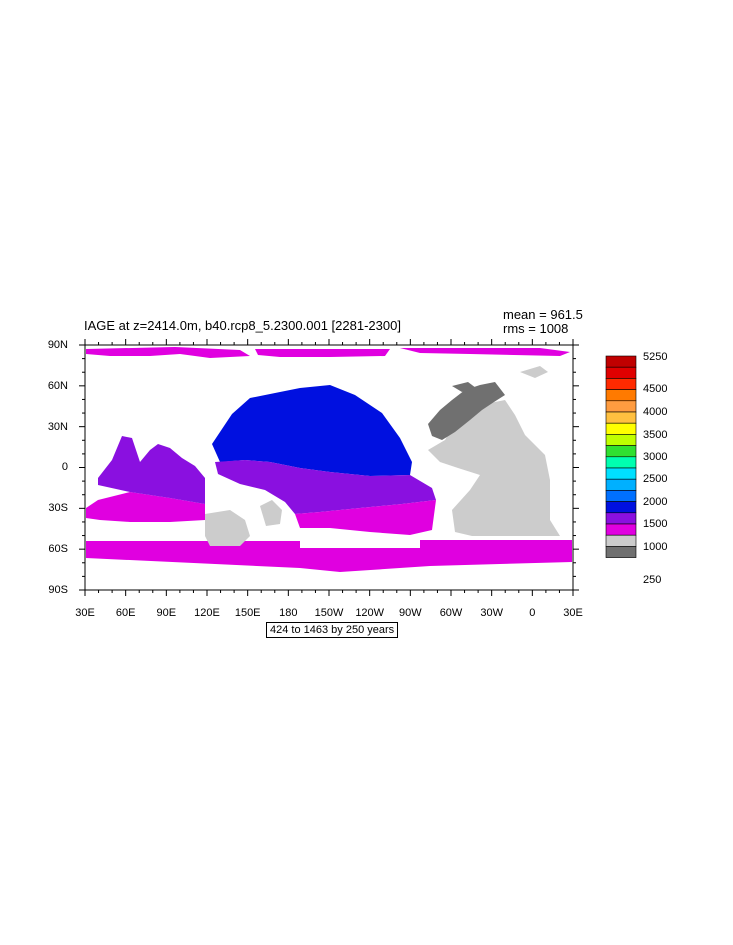  I want to click on colorbar-label-1500: 1500, so click(655, 524).